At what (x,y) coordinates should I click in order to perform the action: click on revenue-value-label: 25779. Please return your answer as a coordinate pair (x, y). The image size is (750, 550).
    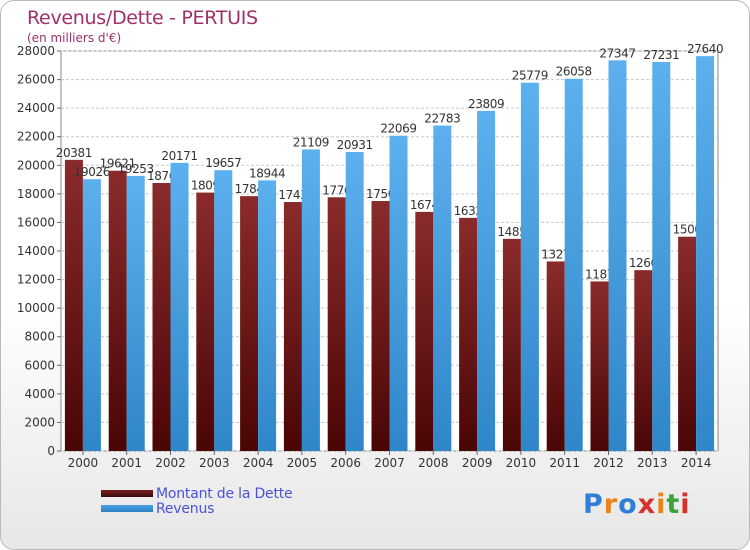
    Looking at the image, I should click on (530, 76).